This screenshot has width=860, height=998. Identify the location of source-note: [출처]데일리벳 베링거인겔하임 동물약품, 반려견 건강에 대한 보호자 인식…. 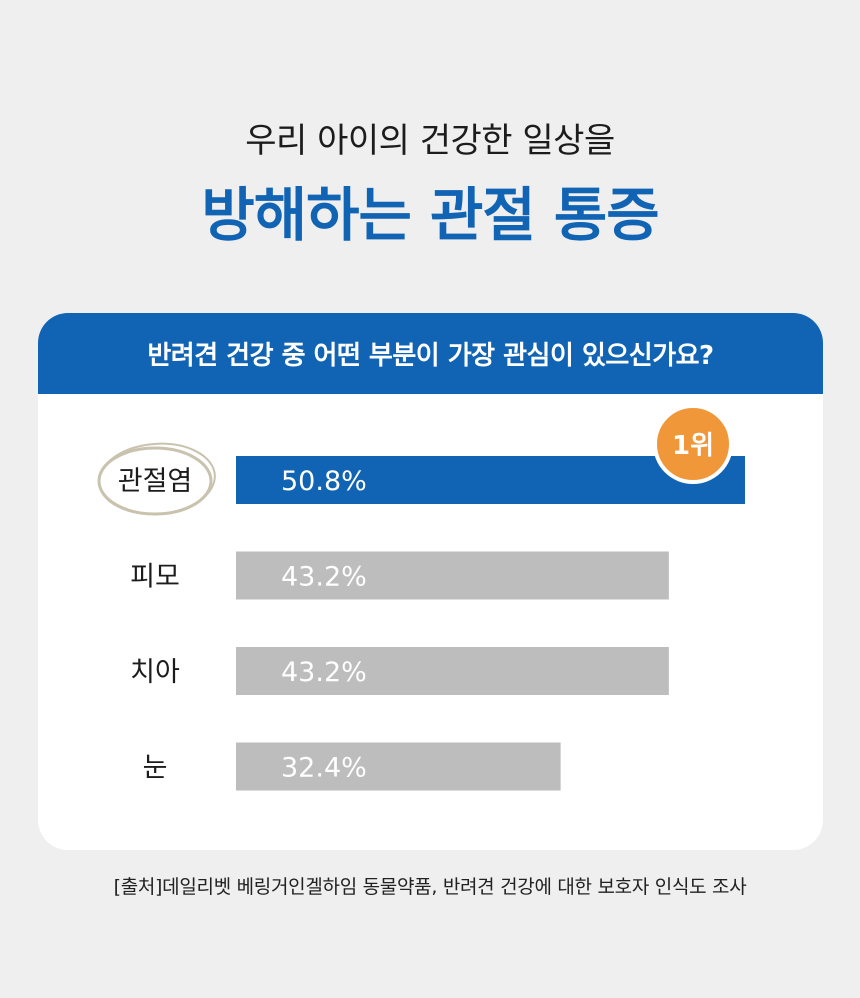
(430, 887).